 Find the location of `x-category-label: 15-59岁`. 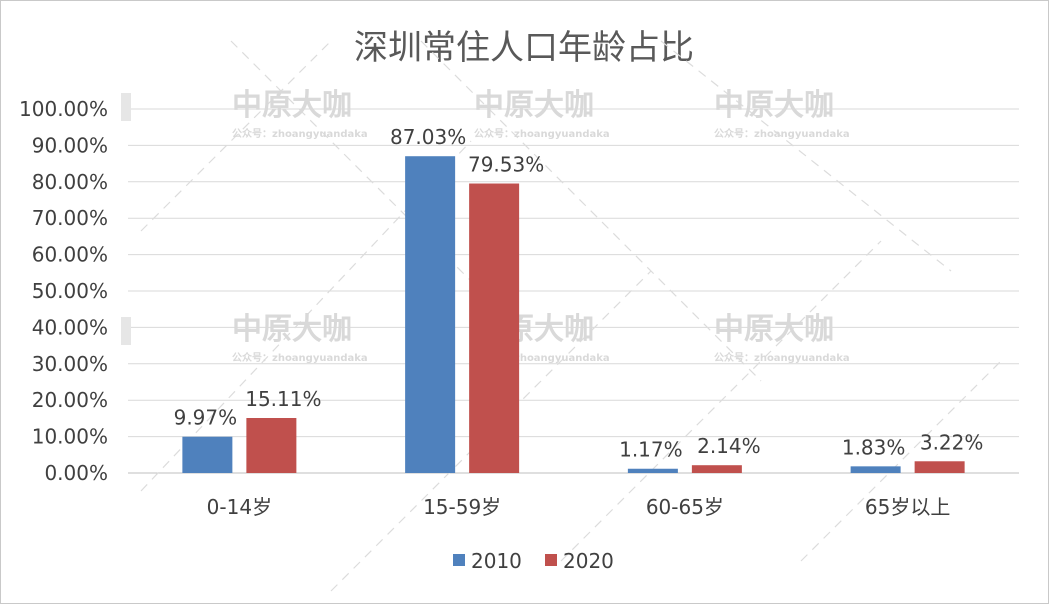

x-category-label: 15-59岁 is located at coordinates (462, 507).